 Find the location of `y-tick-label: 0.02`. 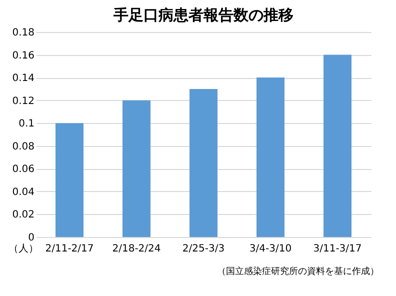

y-tick-label: 0.02 is located at coordinates (23, 215).